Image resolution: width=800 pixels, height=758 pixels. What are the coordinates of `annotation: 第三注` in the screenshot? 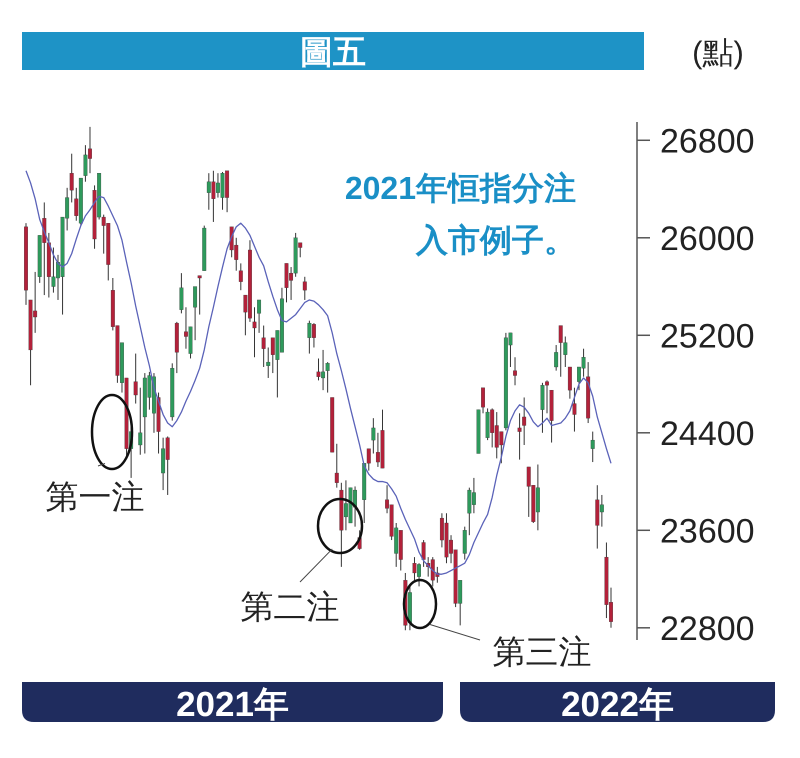 It's located at (542, 651).